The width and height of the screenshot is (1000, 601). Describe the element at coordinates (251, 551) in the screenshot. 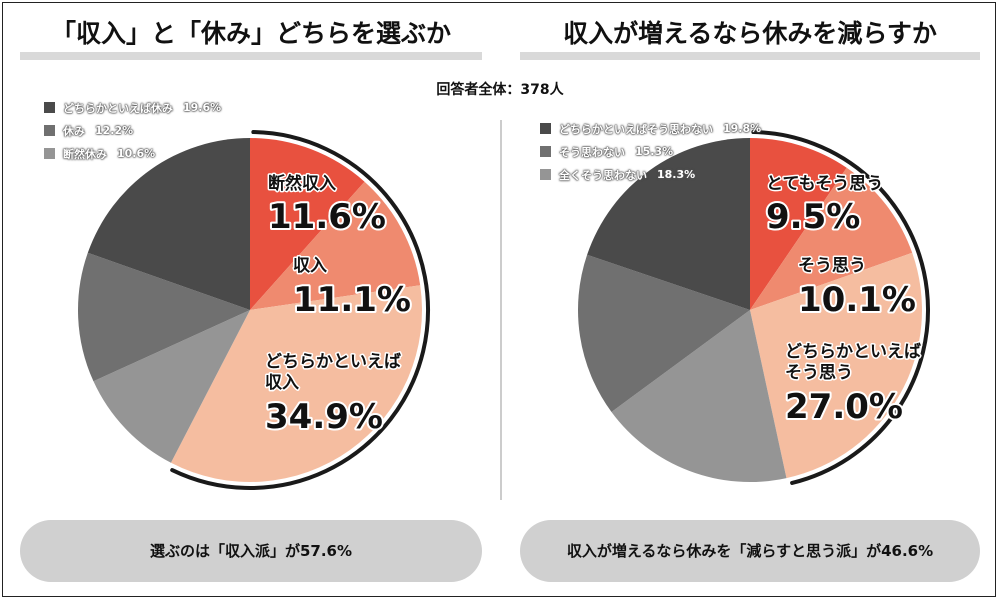

I see `left-summary-banner: 選ぶのは「収入派」が57.6%` at that location.